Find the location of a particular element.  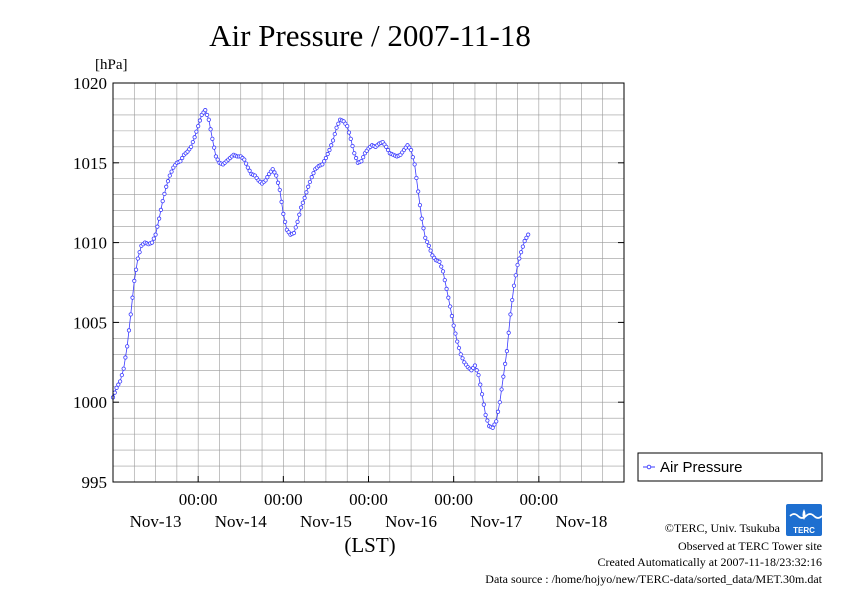

chart-title: Air Pressure / 2007-11-18 is located at coordinates (370, 35).